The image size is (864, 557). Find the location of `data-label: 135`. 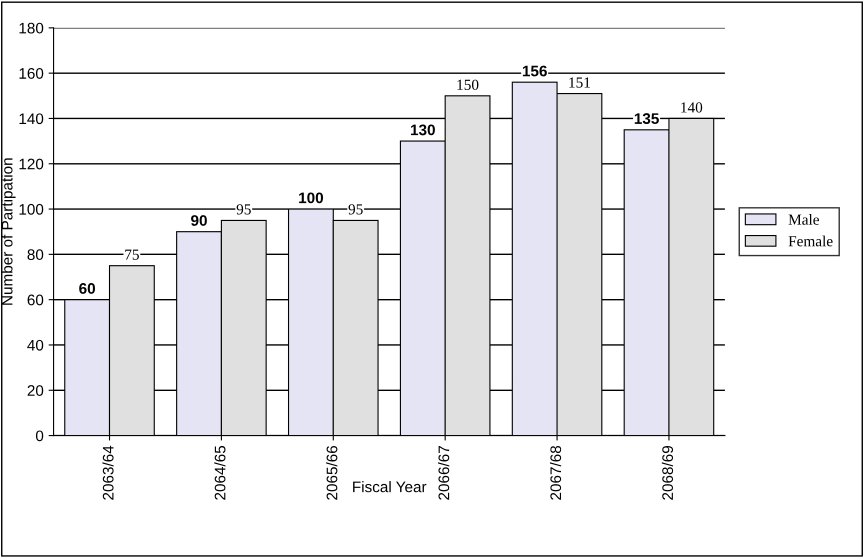

data-label: 135 is located at coordinates (646, 118).